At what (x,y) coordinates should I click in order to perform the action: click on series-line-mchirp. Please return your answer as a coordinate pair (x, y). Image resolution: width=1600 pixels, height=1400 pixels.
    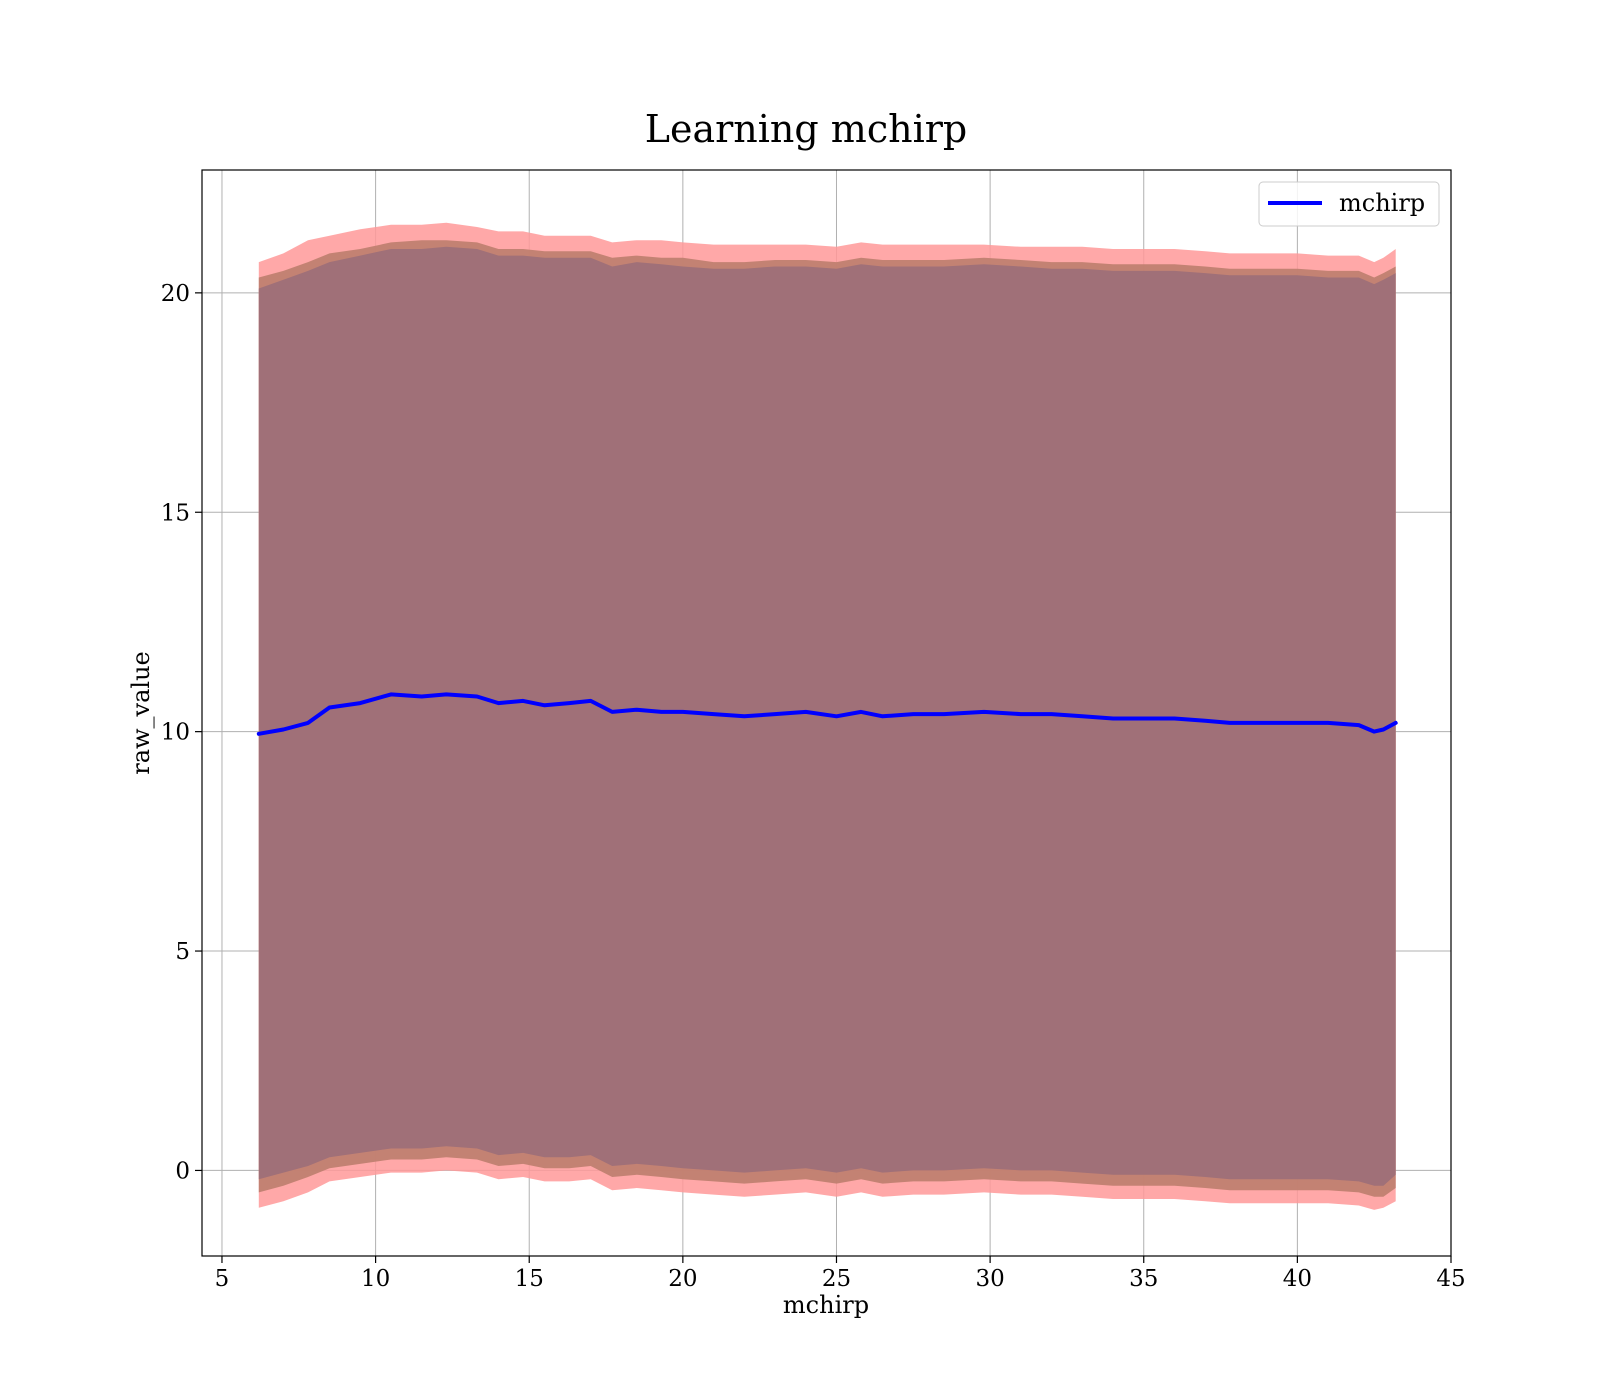
    Looking at the image, I should click on (827, 714).